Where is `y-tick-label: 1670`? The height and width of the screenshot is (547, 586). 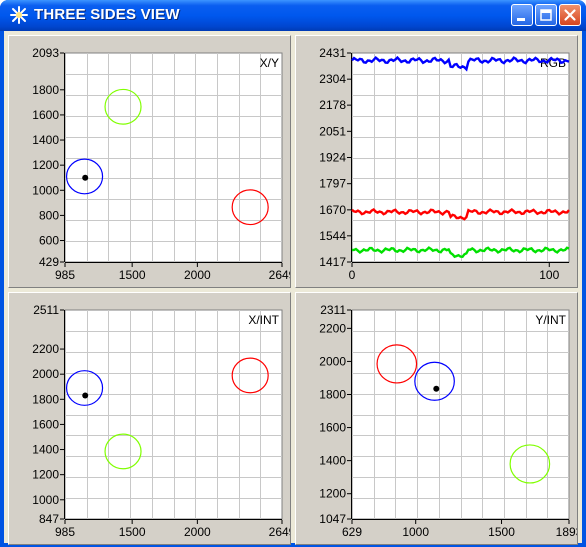
y-tick-label: 1670 is located at coordinates (332, 210).